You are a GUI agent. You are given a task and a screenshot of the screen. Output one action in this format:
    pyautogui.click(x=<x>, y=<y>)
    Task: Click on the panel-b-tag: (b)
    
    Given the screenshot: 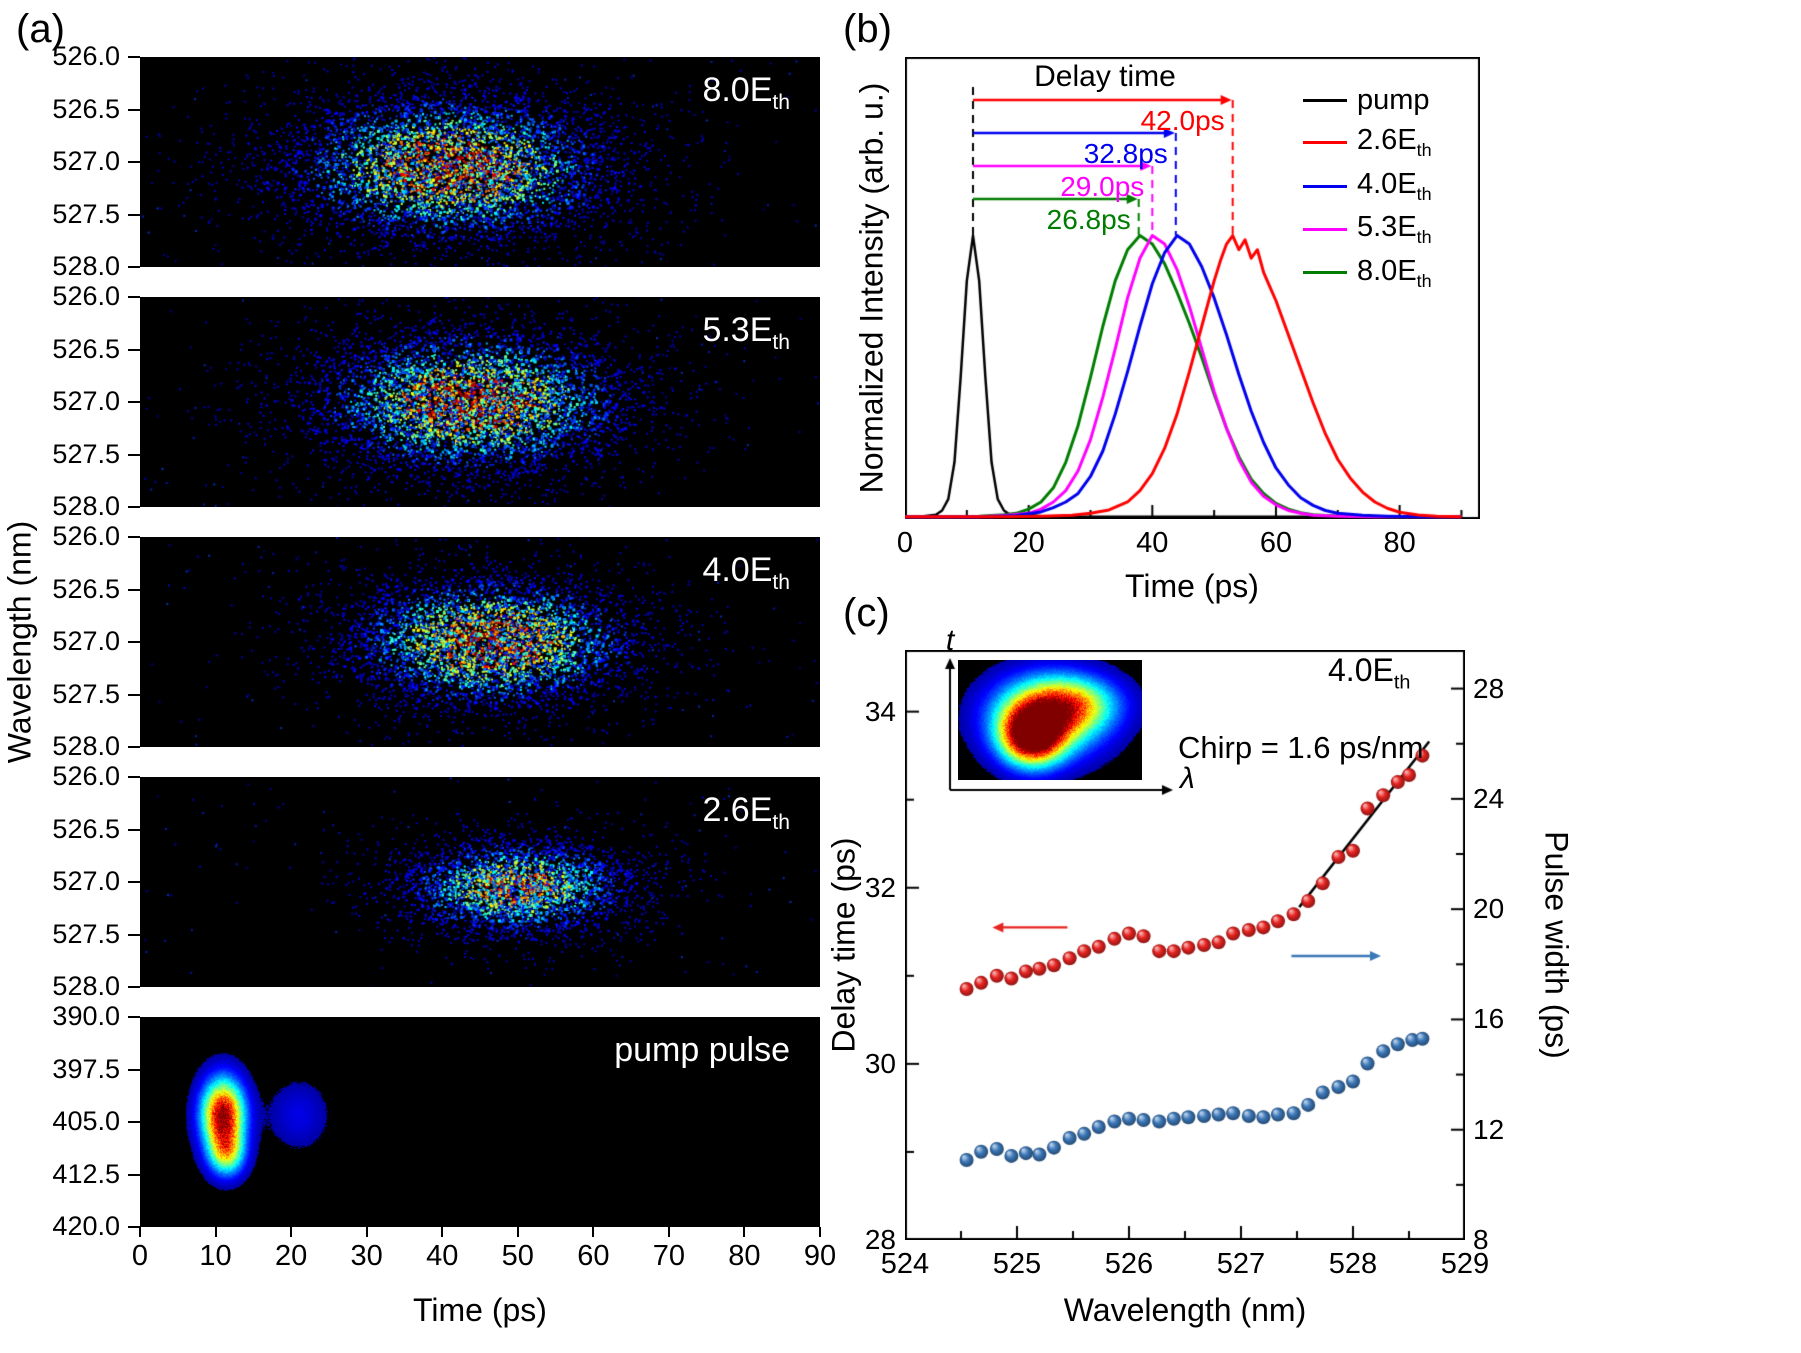 What is the action you would take?
    pyautogui.click(x=867, y=29)
    